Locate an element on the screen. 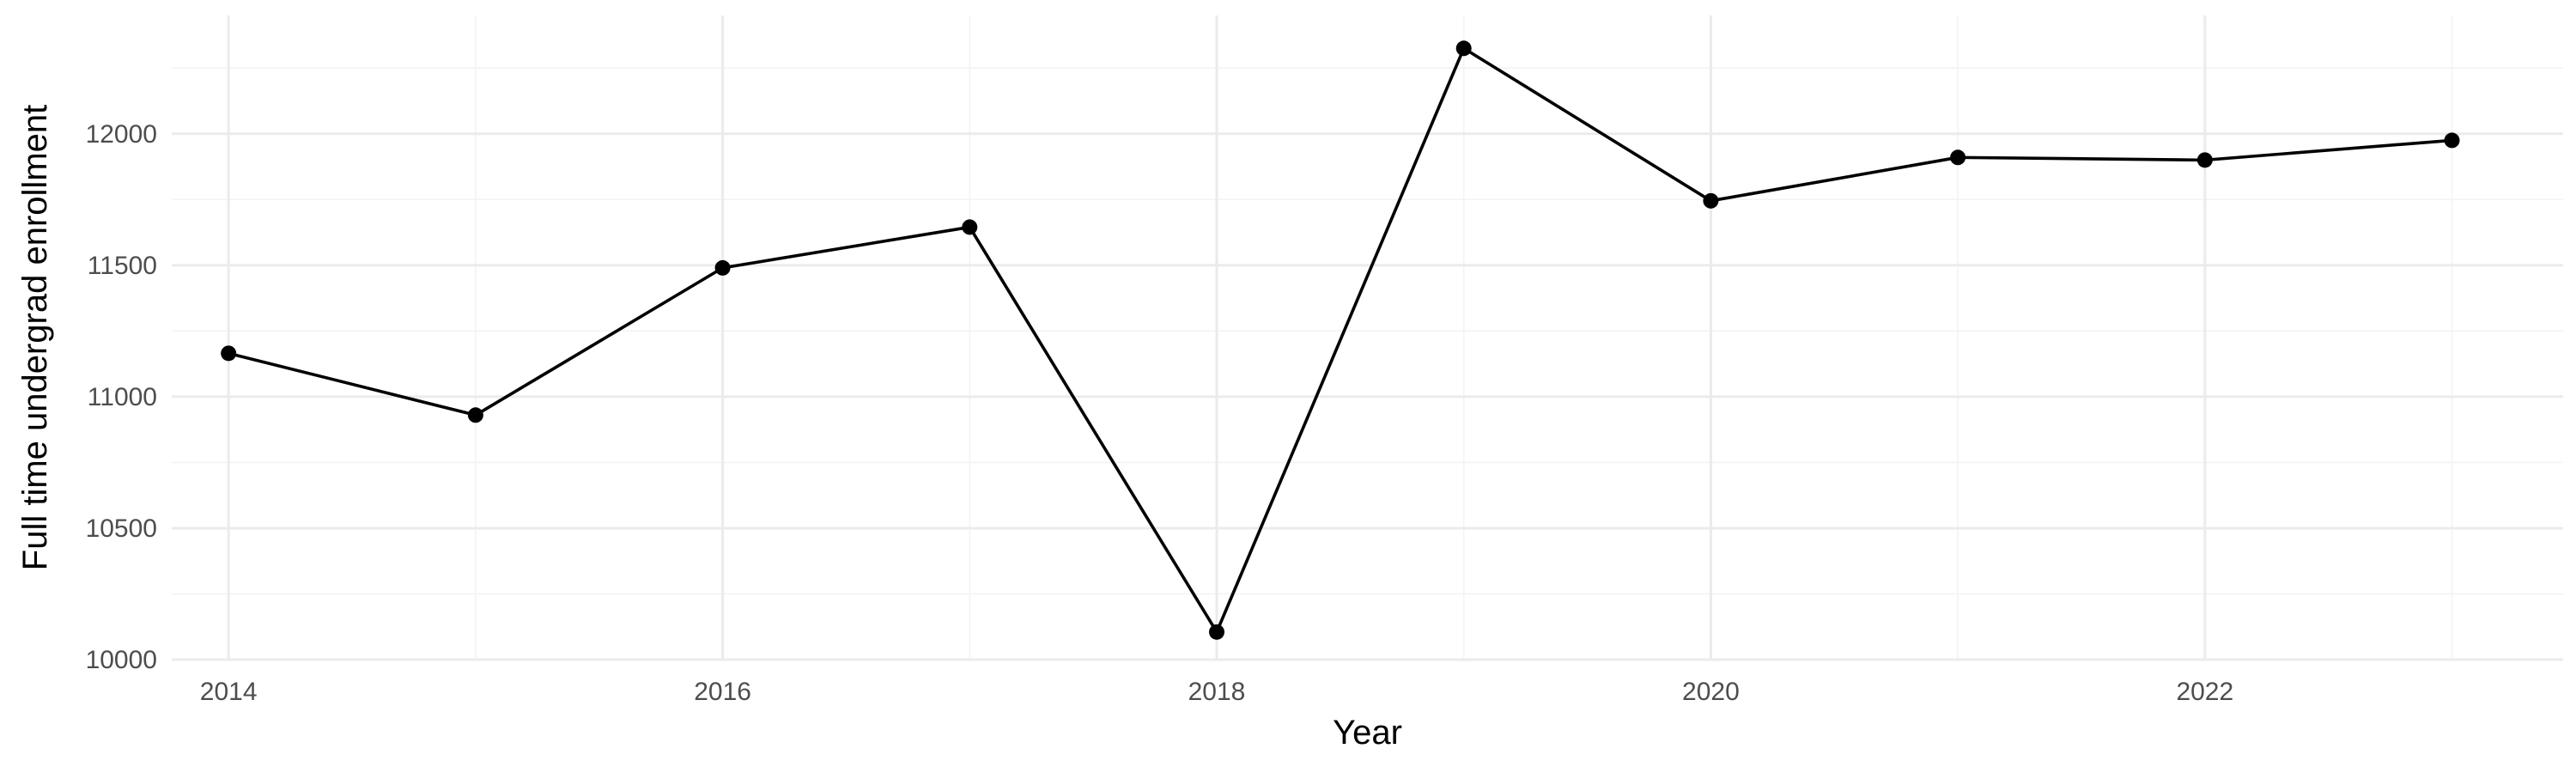 This screenshot has height=773, width=2576. y-axis-ticks: 10000 10500 11000 11500 12000 is located at coordinates (122, 397).